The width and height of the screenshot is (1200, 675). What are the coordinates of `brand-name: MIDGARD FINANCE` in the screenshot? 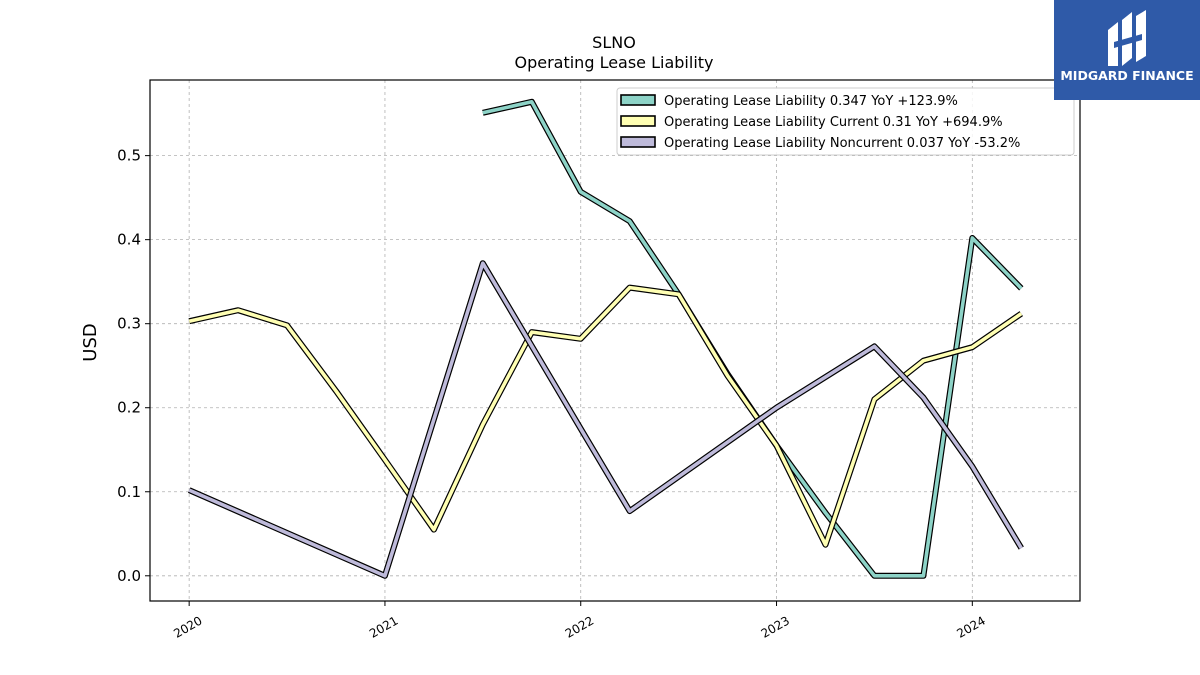 It's located at (1127, 75).